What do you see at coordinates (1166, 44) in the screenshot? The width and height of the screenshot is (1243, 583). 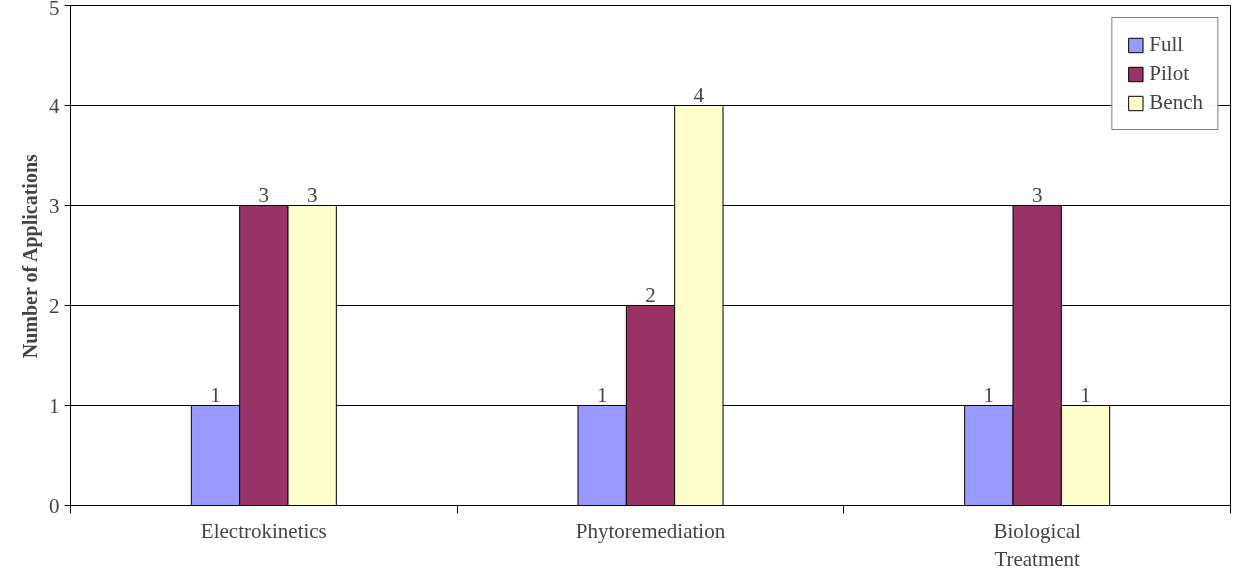 I see `legend-label: Full` at bounding box center [1166, 44].